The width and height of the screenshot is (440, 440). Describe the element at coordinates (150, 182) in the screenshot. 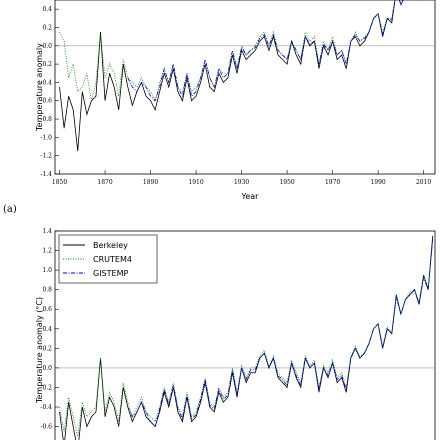

I see `top-x-tick-label: 1890` at that location.